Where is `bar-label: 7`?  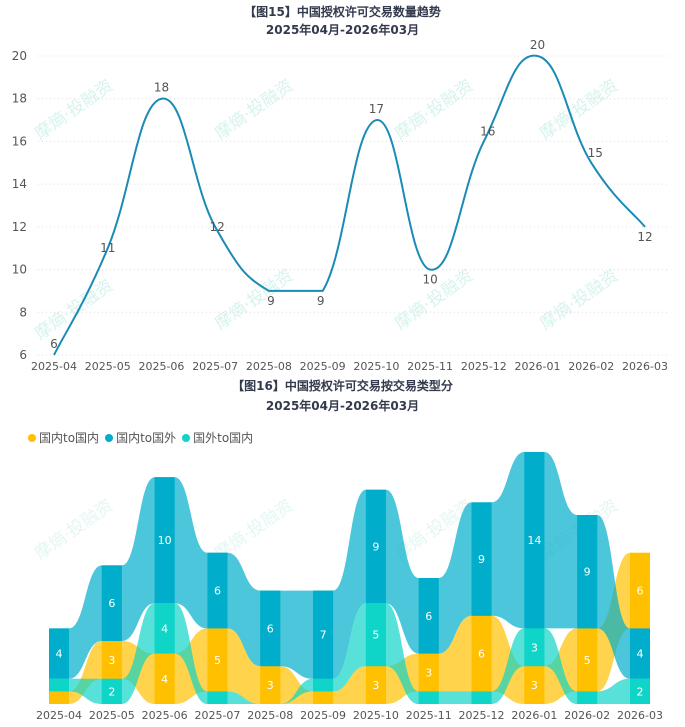
bar-label: 7 is located at coordinates (323, 635).